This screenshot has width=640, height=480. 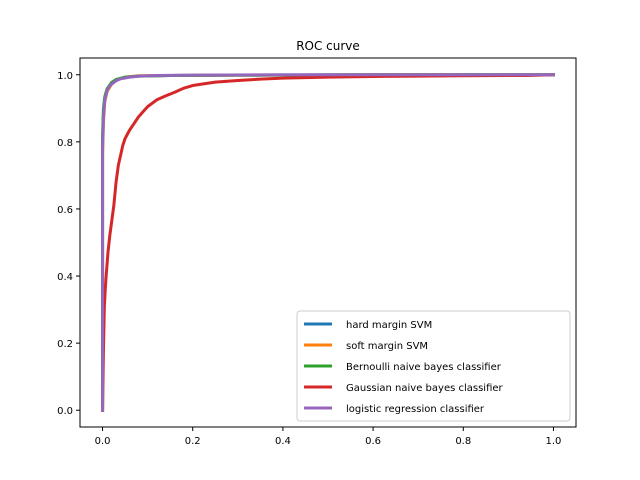 What do you see at coordinates (283, 441) in the screenshot?
I see `x-tick-label: 0.4` at bounding box center [283, 441].